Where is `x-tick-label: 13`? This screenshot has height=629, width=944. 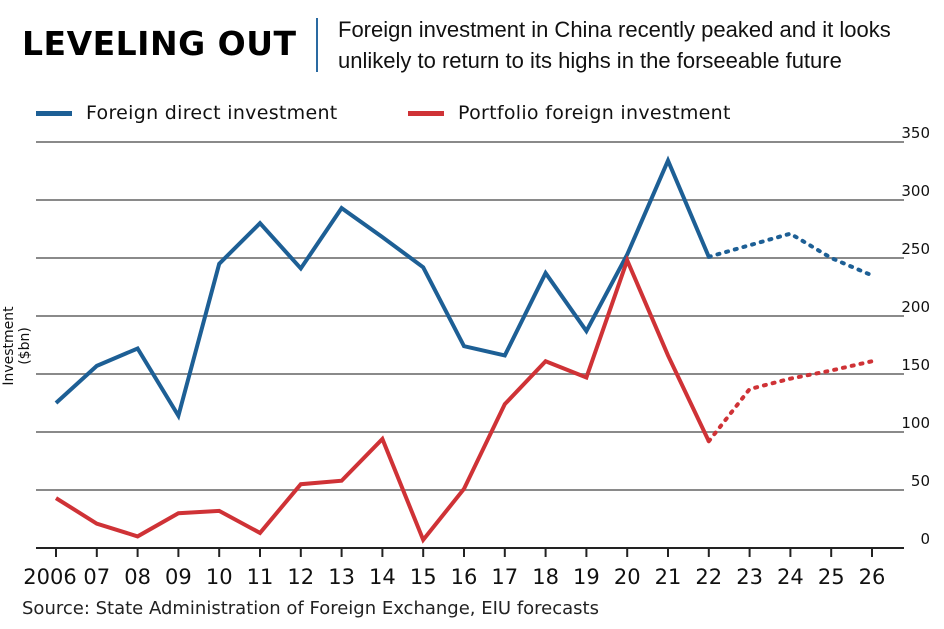 x-tick-label: 13 is located at coordinates (341, 577).